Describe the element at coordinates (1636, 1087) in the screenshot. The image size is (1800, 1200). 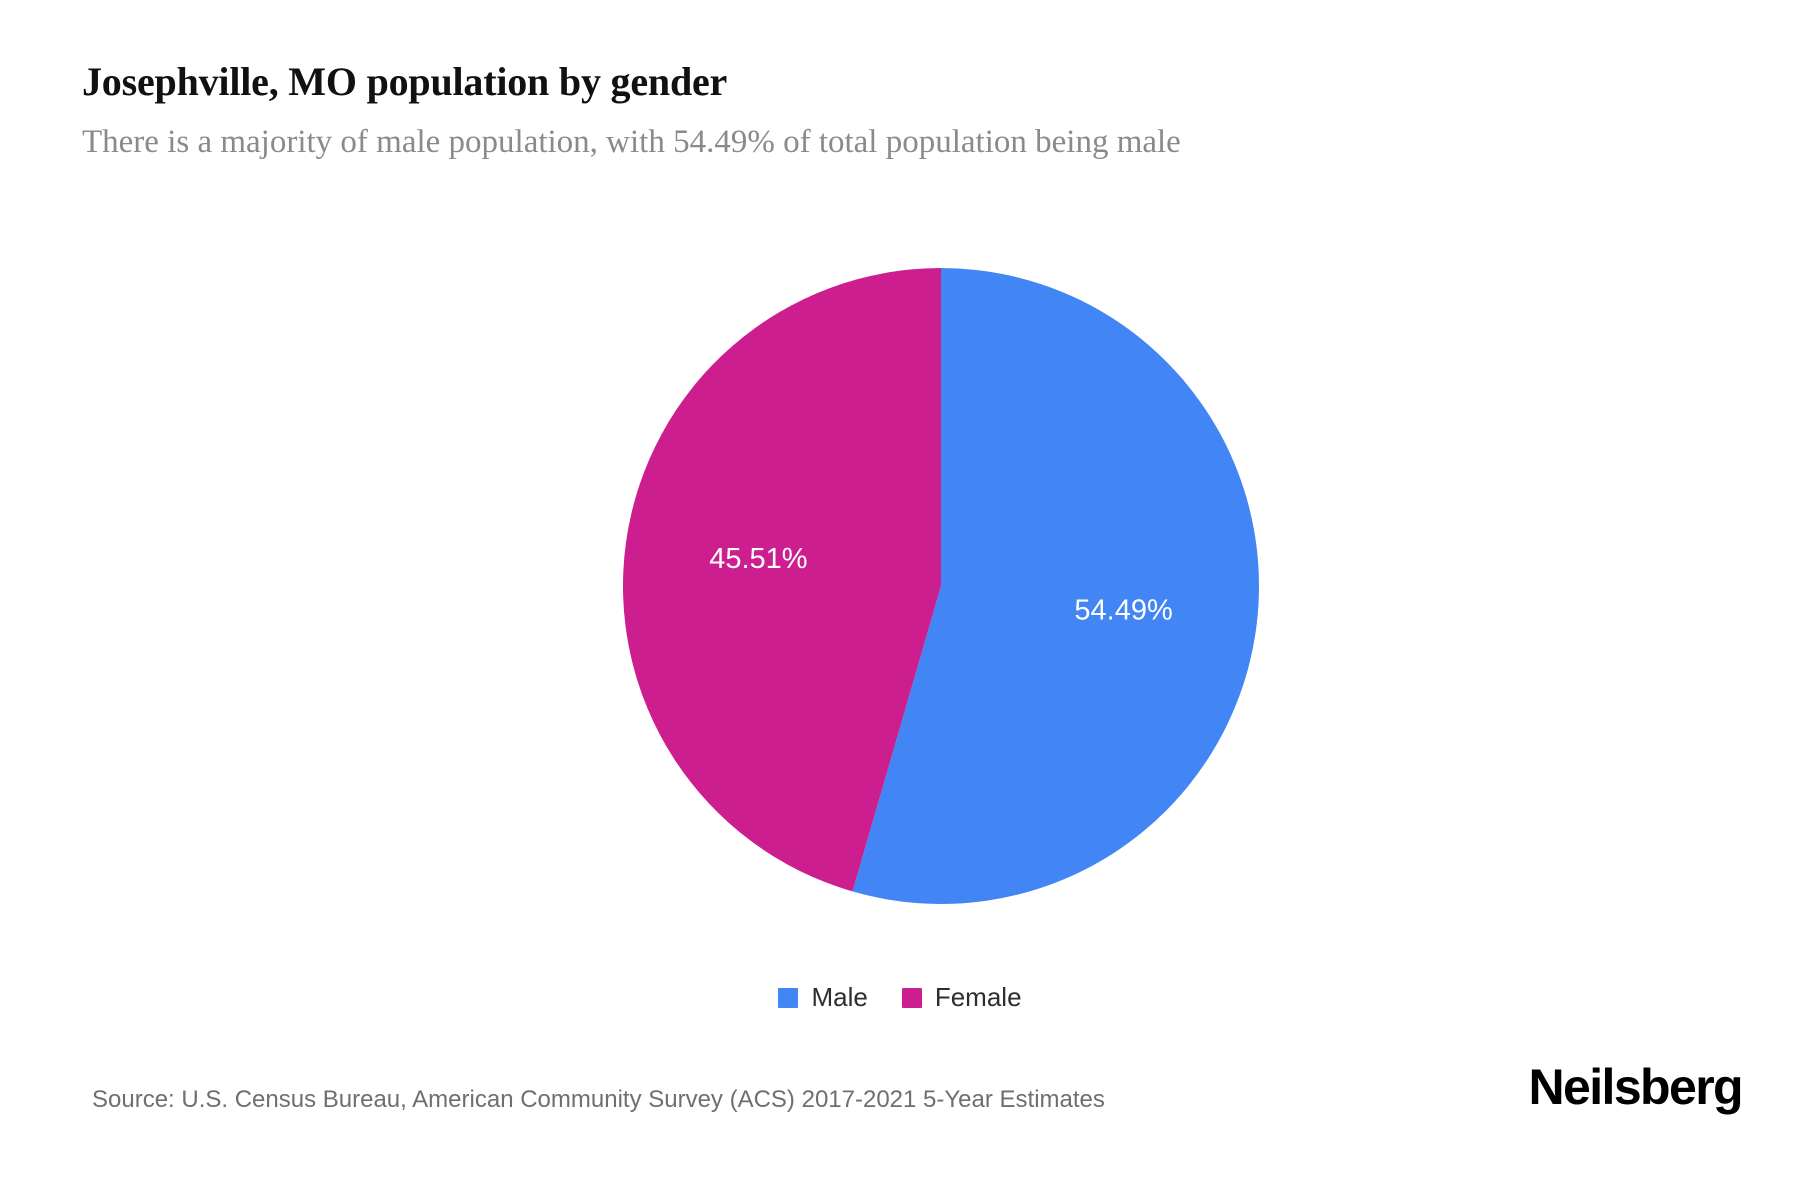
I see `brand-logo: Neilsberg` at that location.